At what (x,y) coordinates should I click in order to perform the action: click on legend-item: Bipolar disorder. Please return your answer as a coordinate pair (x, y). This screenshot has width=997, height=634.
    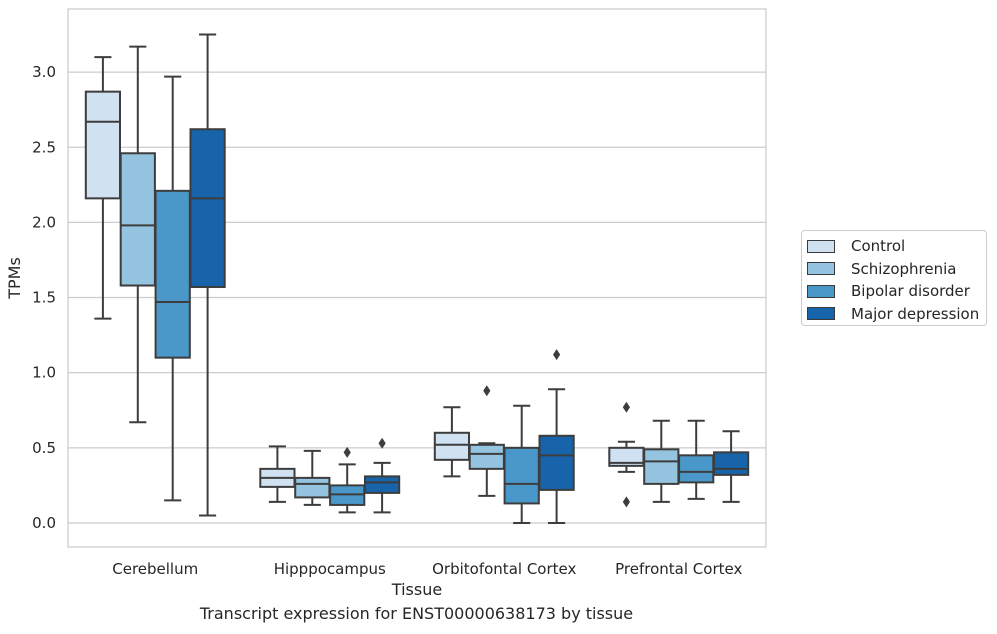
    Looking at the image, I should click on (896, 291).